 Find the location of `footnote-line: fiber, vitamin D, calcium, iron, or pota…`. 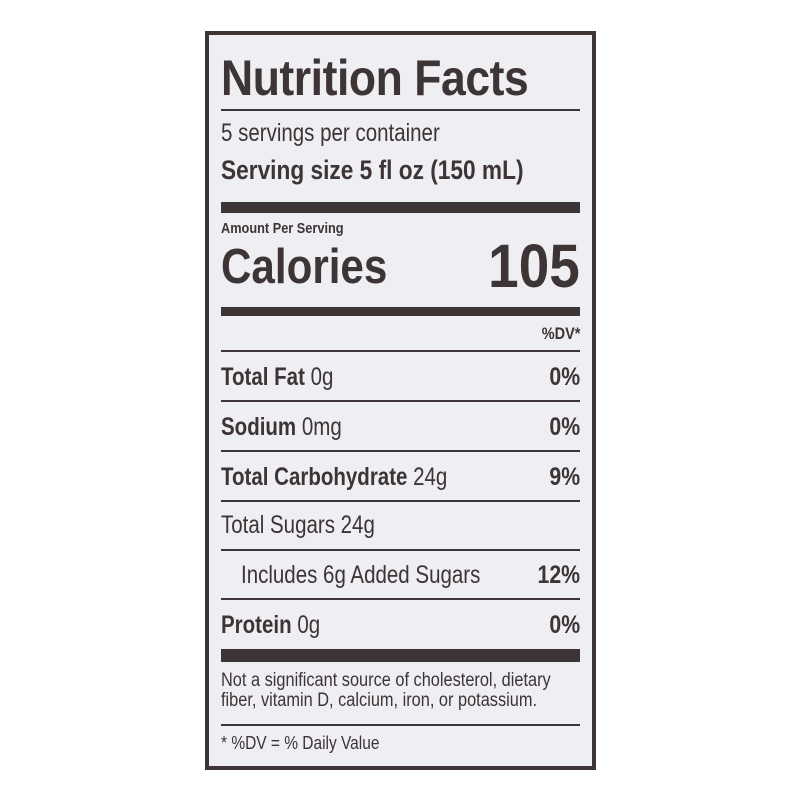

footnote-line: fiber, vitamin D, calcium, iron, or pota… is located at coordinates (379, 700).